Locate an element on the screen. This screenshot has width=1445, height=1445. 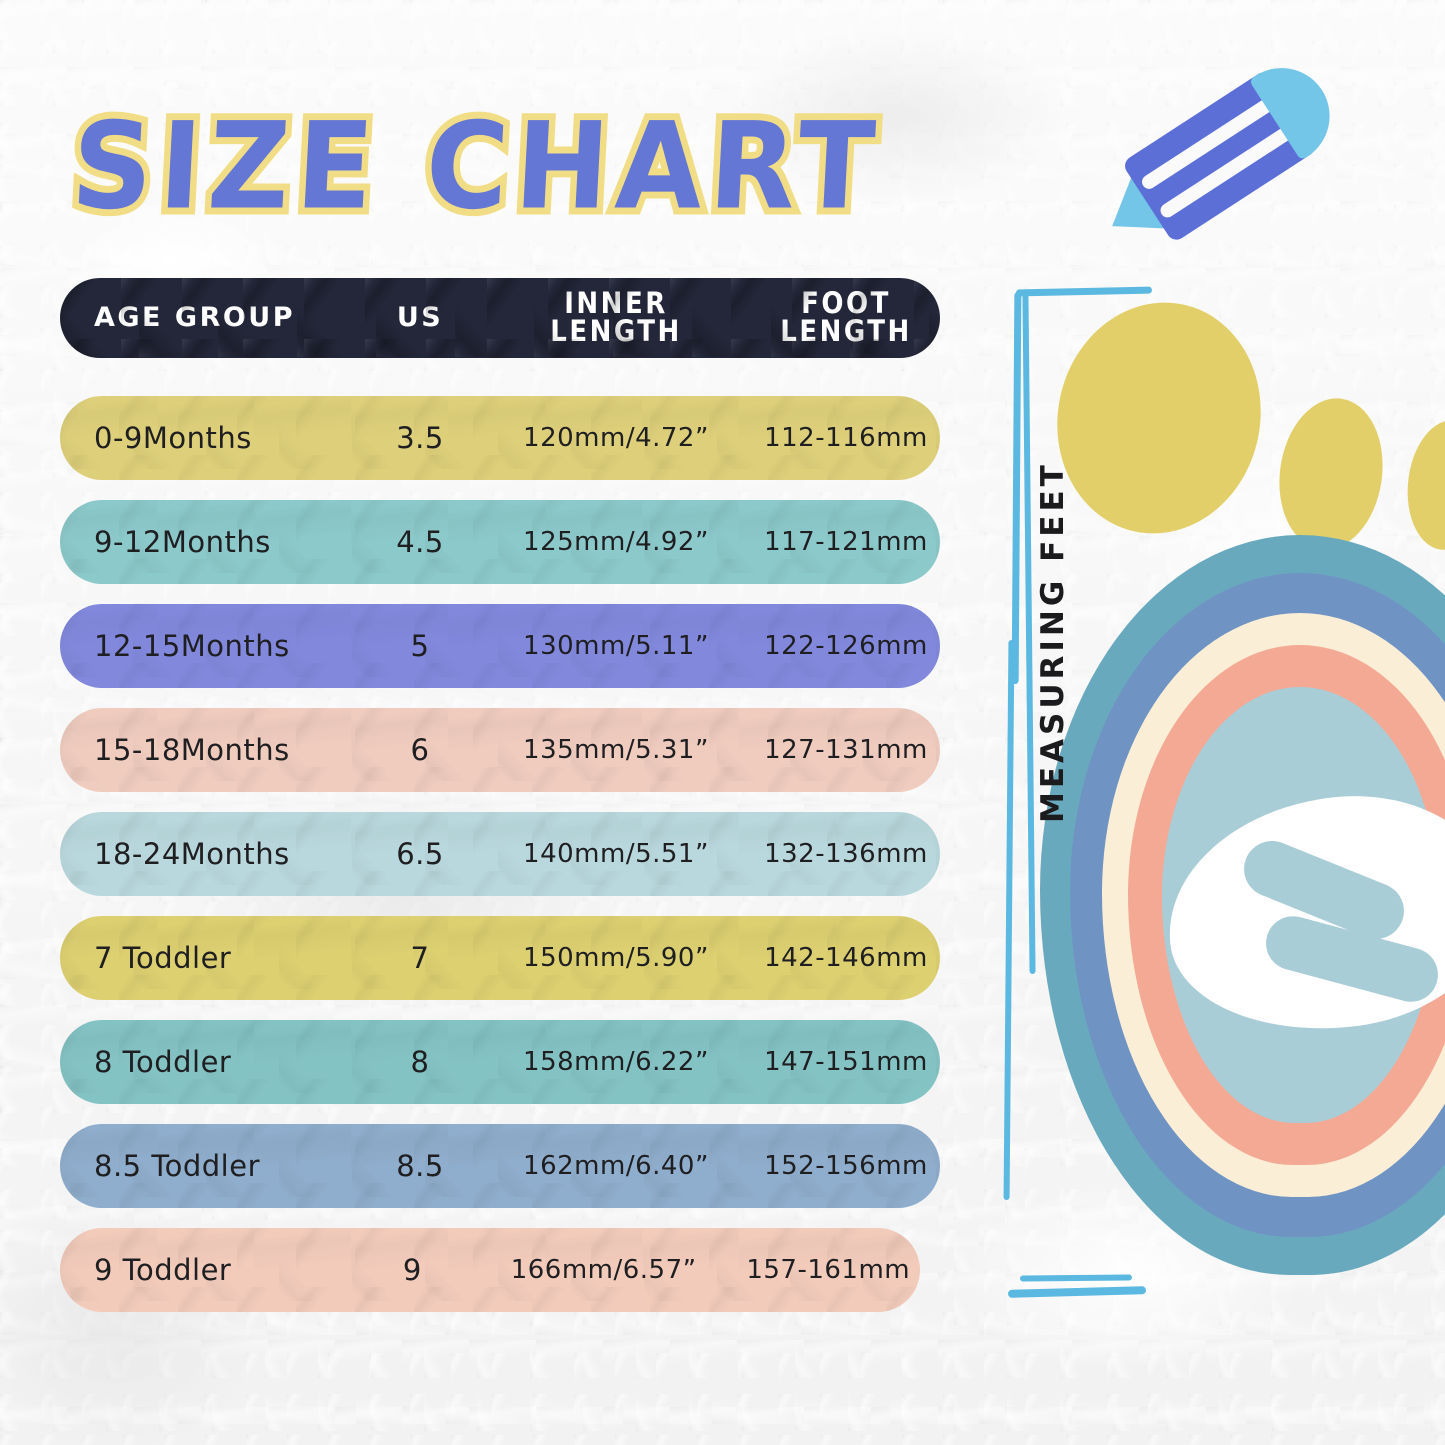
table-header-row: AGE GROUP US INNER LENGTH FOOT LENGTH is located at coordinates (500, 318).